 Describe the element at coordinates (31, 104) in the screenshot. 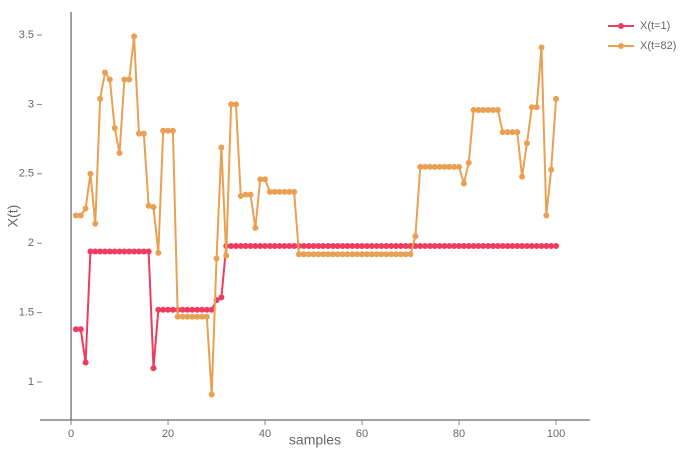

I see `y-tick-label: 3` at that location.